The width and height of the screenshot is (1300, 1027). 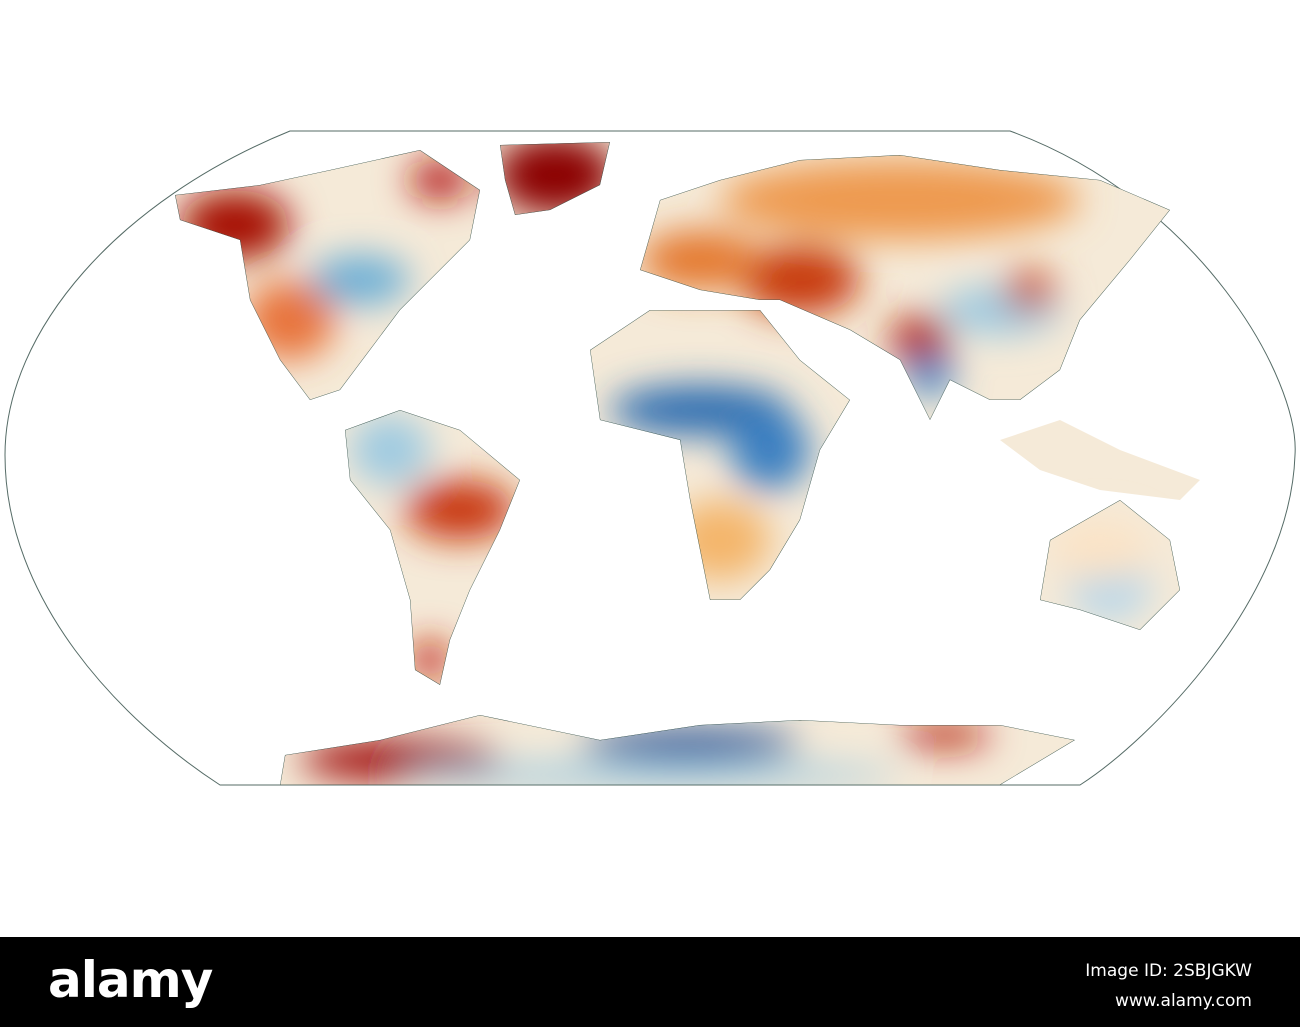 I want to click on image-id: Image ID: 2SBJGKW, so click(x=1168, y=971).